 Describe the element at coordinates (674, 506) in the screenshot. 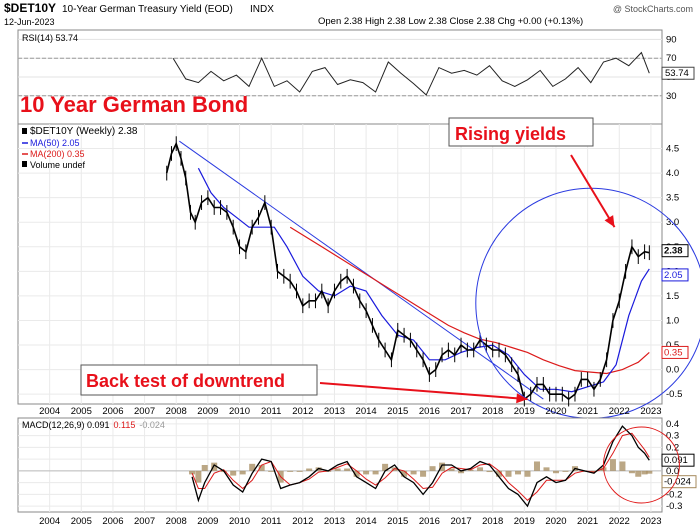

I see `macd-tick-label: -0.3` at that location.